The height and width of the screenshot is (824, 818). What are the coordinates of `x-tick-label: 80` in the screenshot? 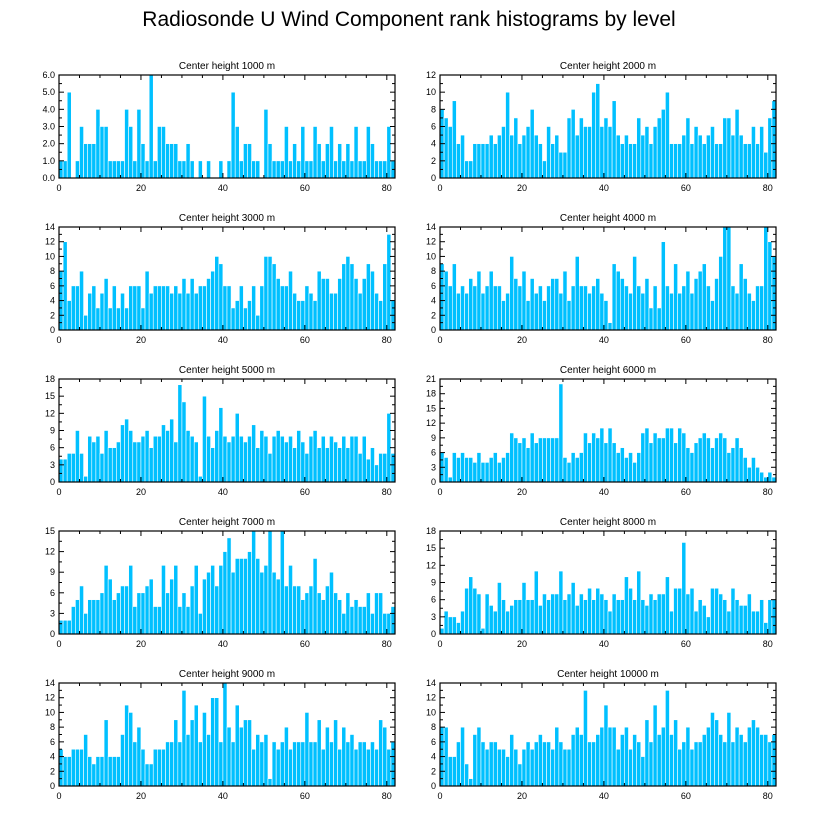 It's located at (768, 796).